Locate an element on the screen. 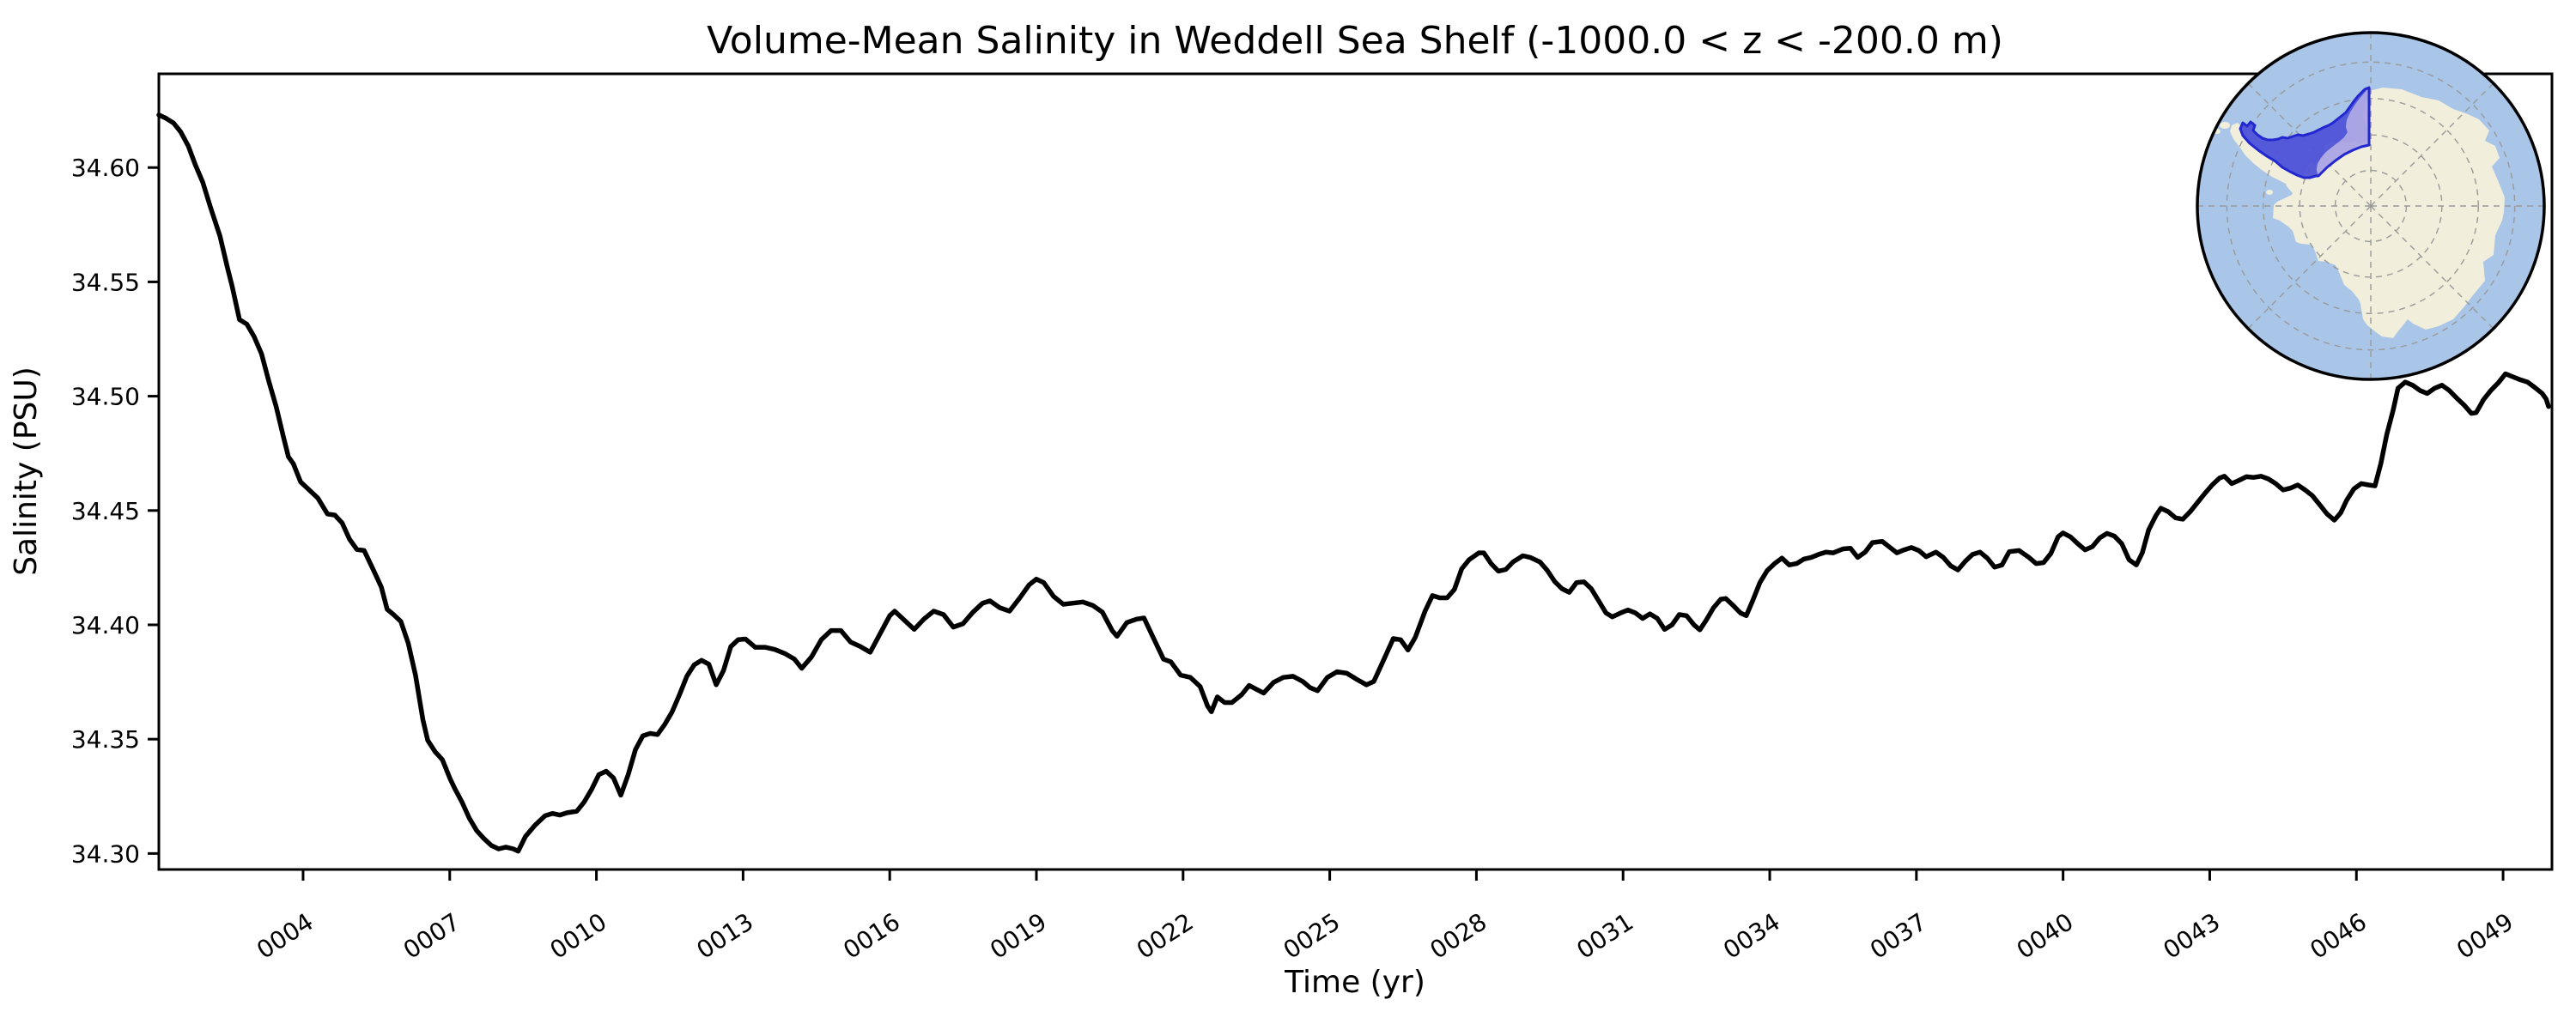 The width and height of the screenshot is (2576, 1030). map-antarctic-peninsula is located at coordinates (2274, 155).